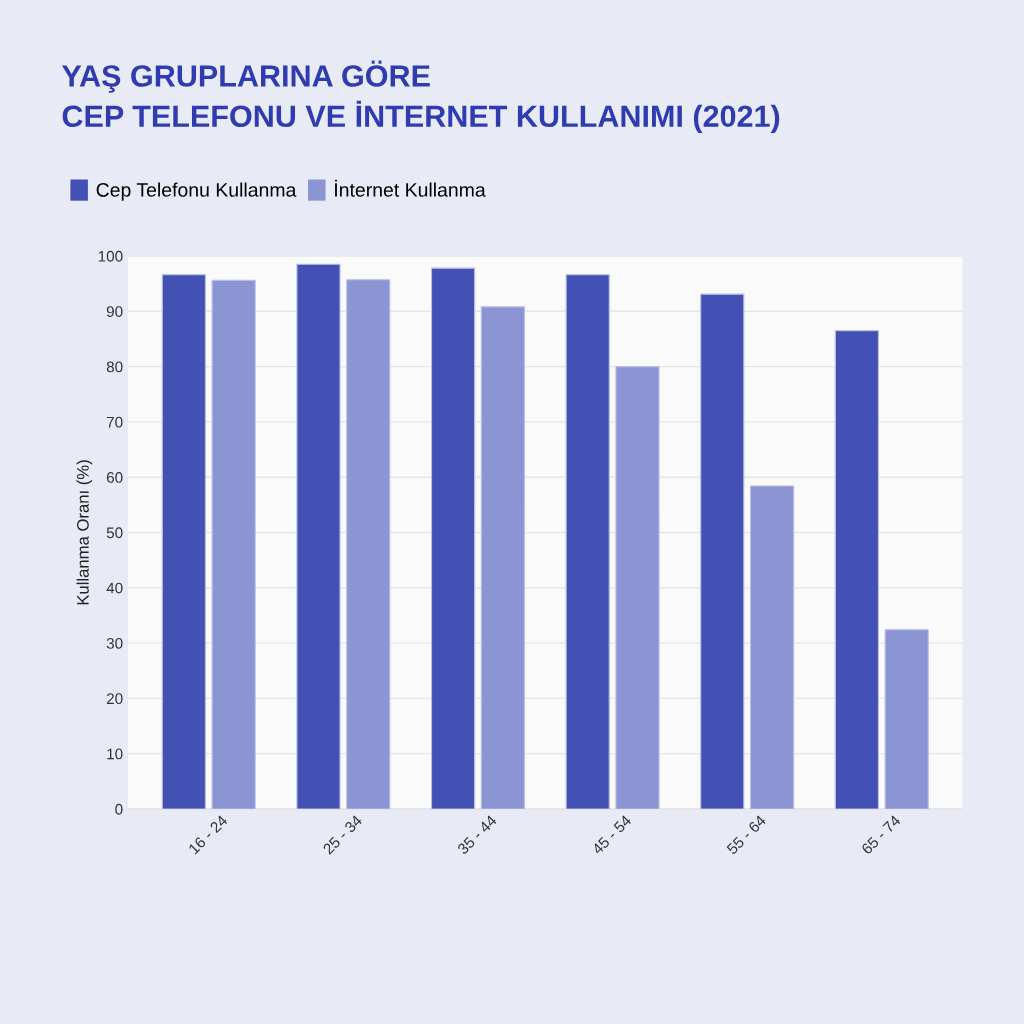  Describe the element at coordinates (114, 477) in the screenshot. I see `y-tick-label: 60` at that location.